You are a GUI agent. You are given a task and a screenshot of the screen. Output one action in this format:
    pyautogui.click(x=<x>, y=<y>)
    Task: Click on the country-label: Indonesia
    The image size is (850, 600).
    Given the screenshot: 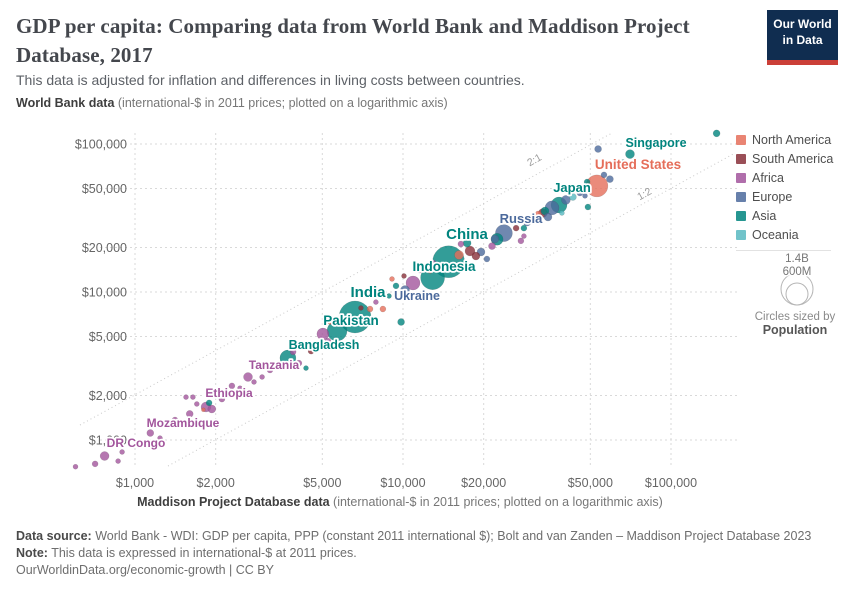 What is the action you would take?
    pyautogui.click(x=444, y=266)
    